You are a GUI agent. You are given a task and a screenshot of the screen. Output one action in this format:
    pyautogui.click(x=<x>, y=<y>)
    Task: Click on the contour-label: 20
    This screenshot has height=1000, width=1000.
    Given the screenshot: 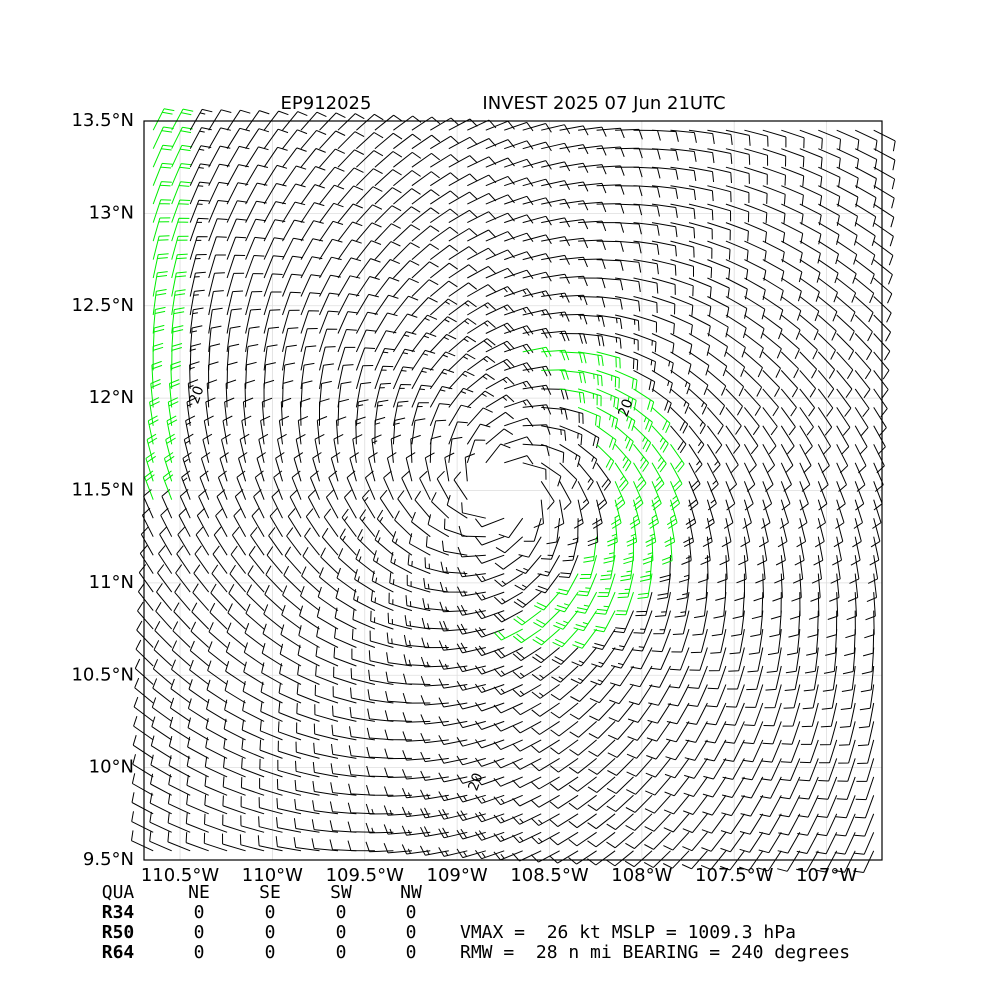 What is the action you would take?
    pyautogui.click(x=196, y=395)
    